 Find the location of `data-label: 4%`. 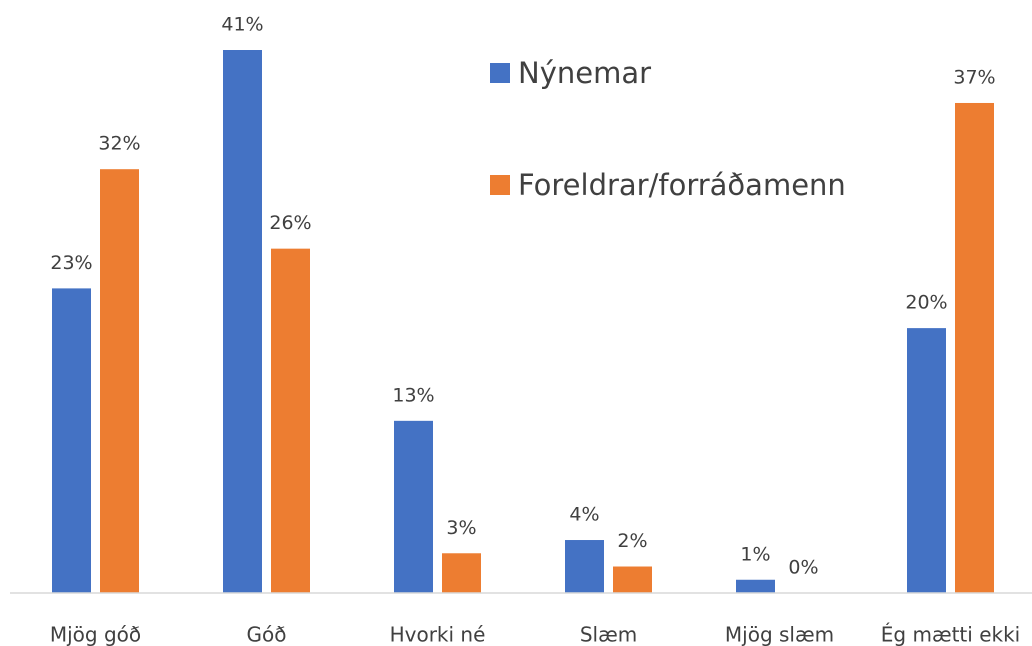

data-label: 4% is located at coordinates (584, 515).